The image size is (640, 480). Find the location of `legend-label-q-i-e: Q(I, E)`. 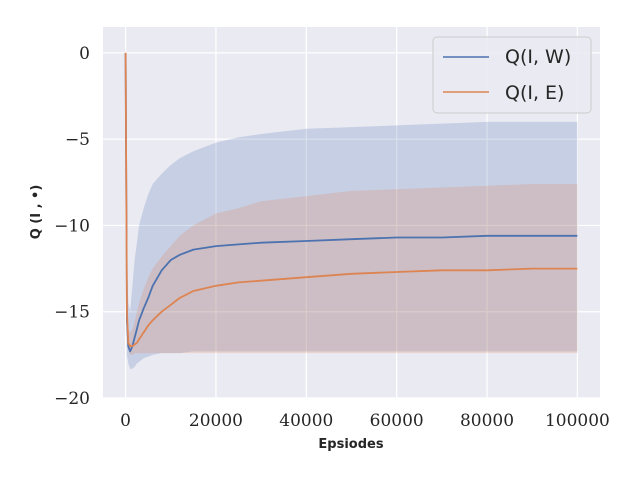

legend-label-q-i-e: Q(I, E) is located at coordinates (534, 93).